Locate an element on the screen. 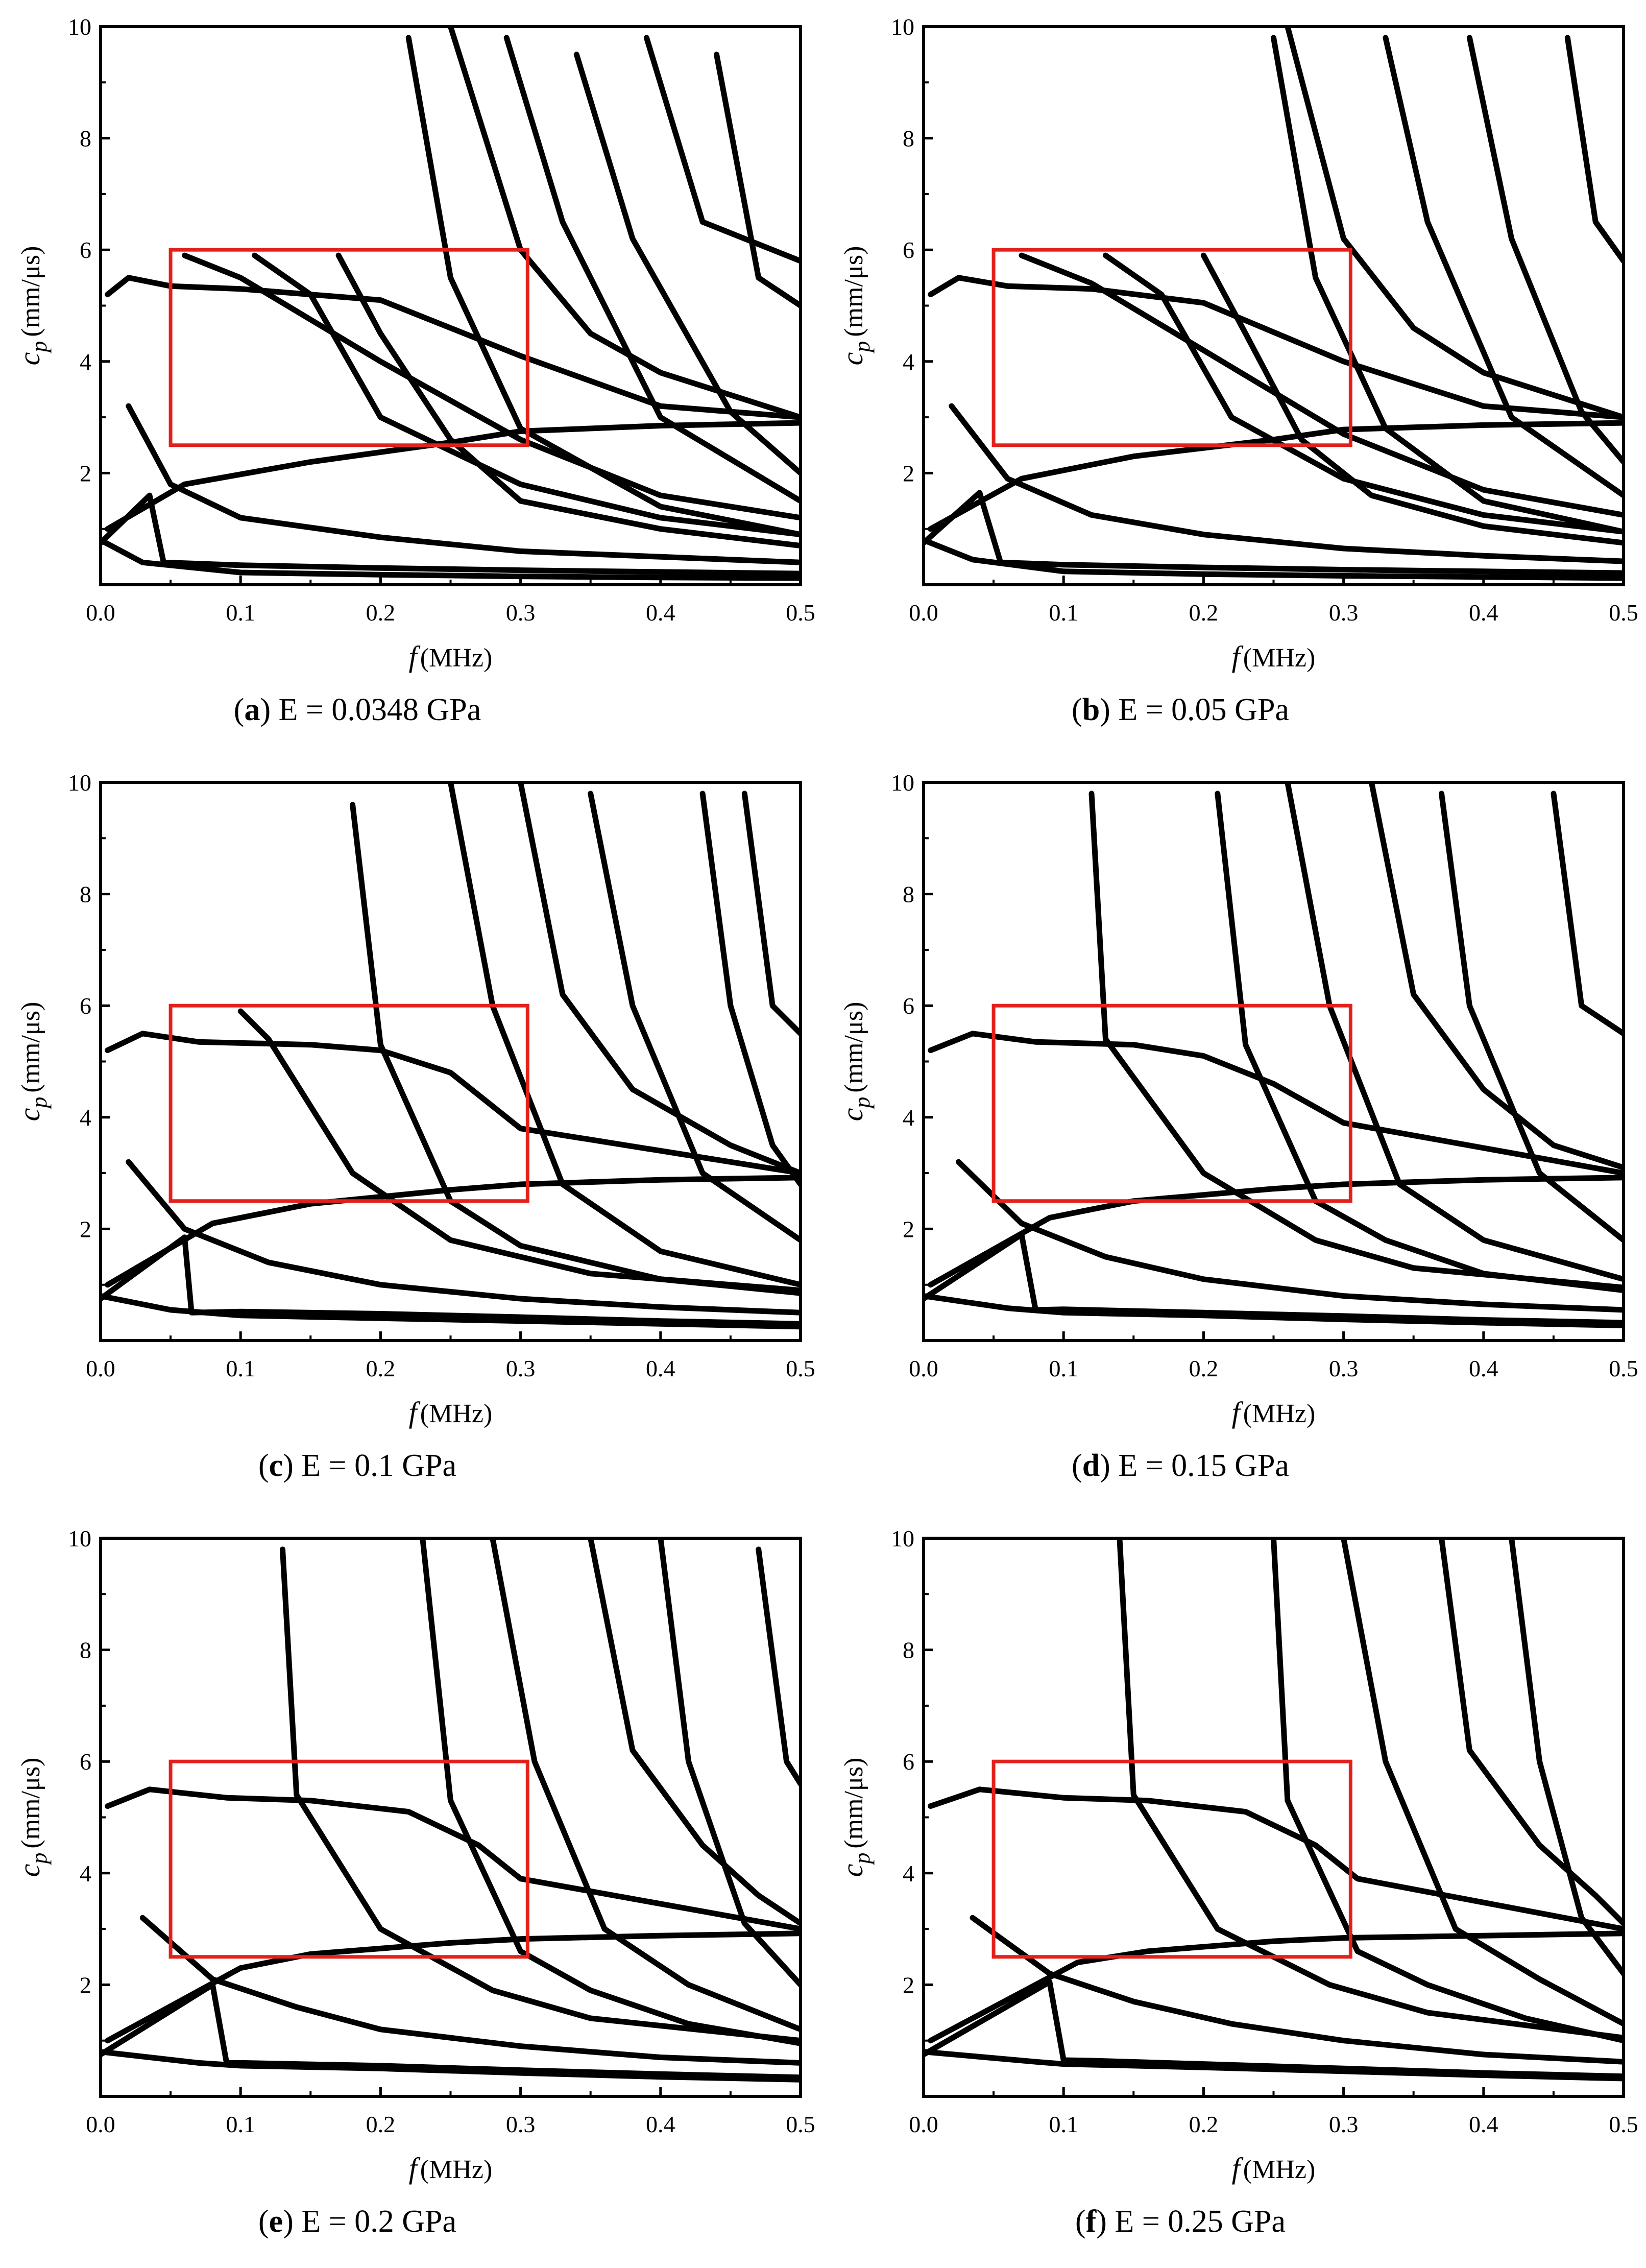  plot-d: 0.0 0.1 0.2 0.3 0.4 0.5 2 4 6 8 10 f (MHz) cp (mm/μs) is located at coordinates (1237, 1099).